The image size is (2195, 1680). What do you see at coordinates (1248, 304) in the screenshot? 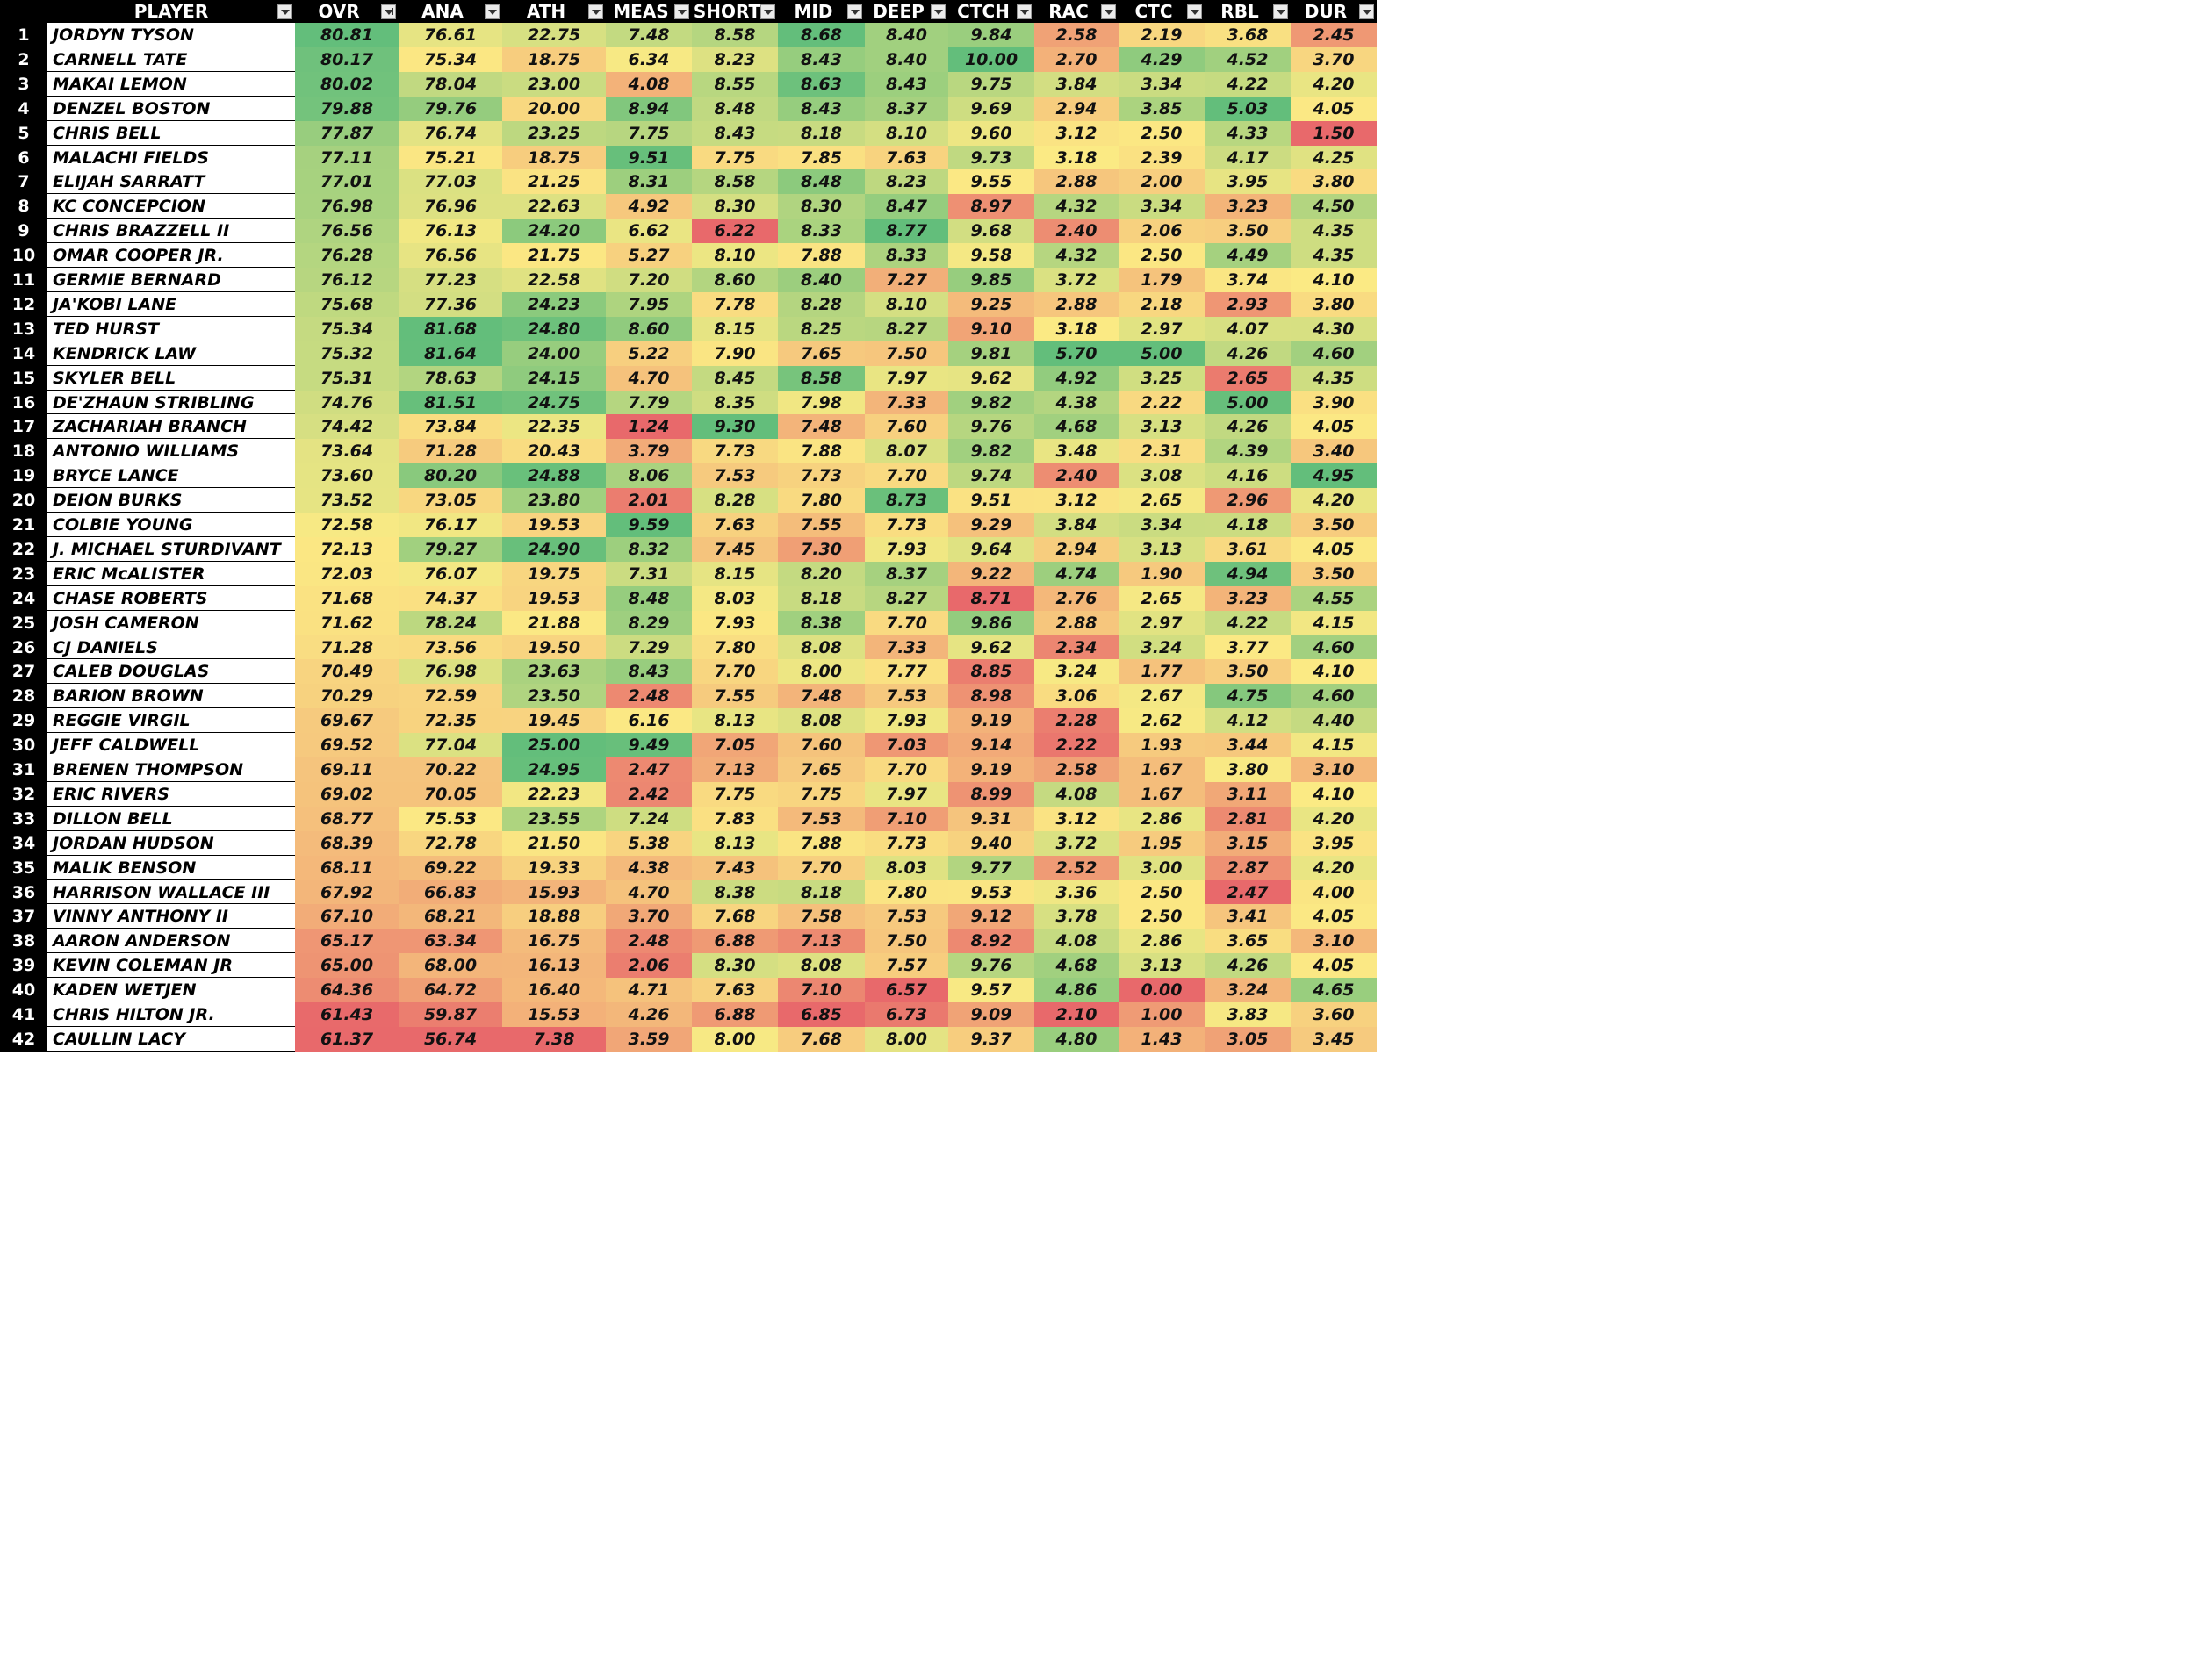
I see `cell-rbl: 2.93` at bounding box center [1248, 304].